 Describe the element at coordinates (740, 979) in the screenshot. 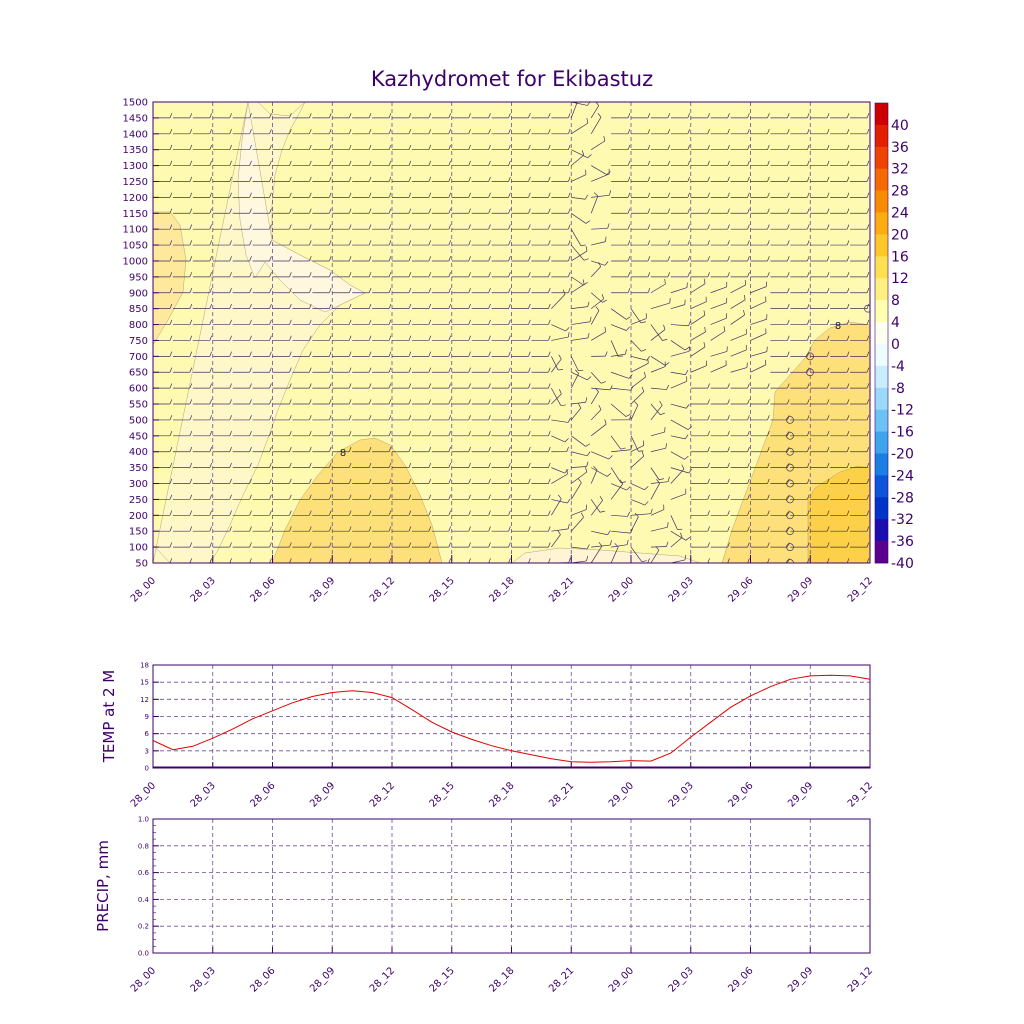

I see `x-tick-label: 29_06` at that location.